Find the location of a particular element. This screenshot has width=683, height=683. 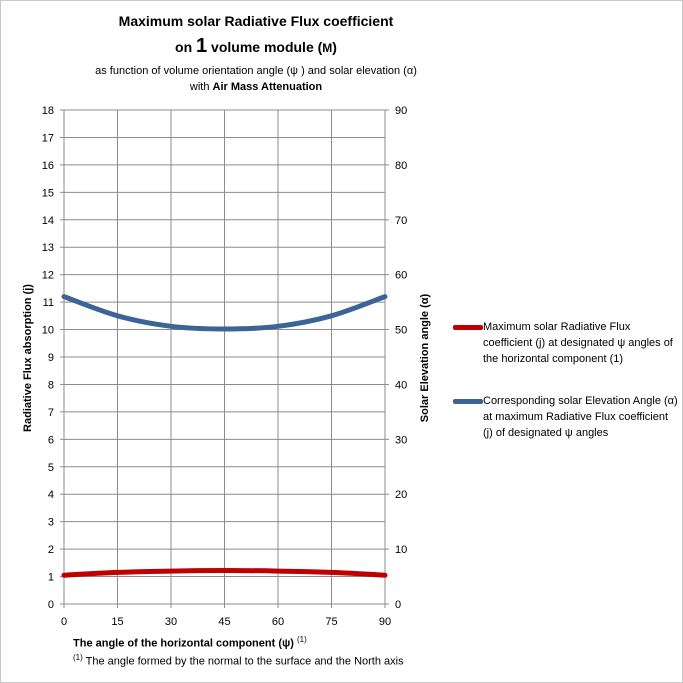

y-tick-label: 6 is located at coordinates (51, 440).